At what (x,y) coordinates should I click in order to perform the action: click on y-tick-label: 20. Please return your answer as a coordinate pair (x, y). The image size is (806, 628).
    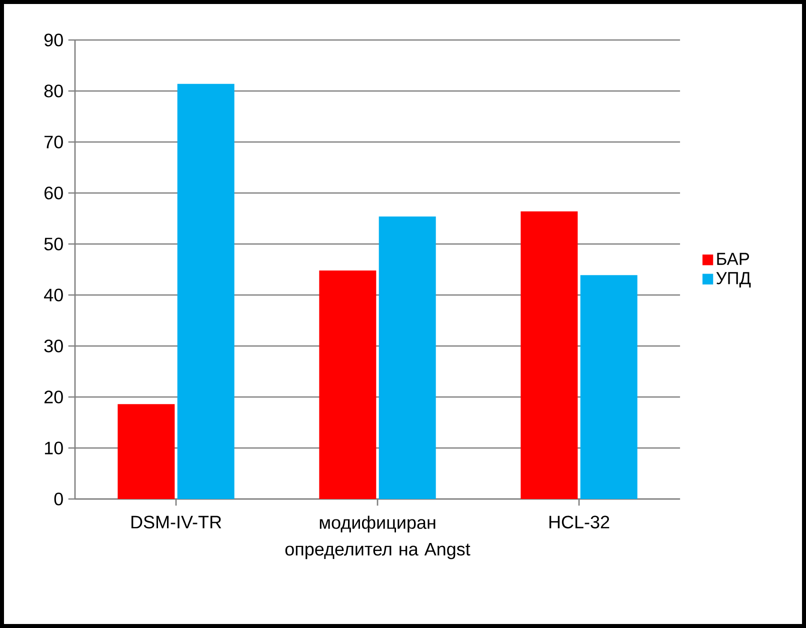
    Looking at the image, I should click on (53, 397).